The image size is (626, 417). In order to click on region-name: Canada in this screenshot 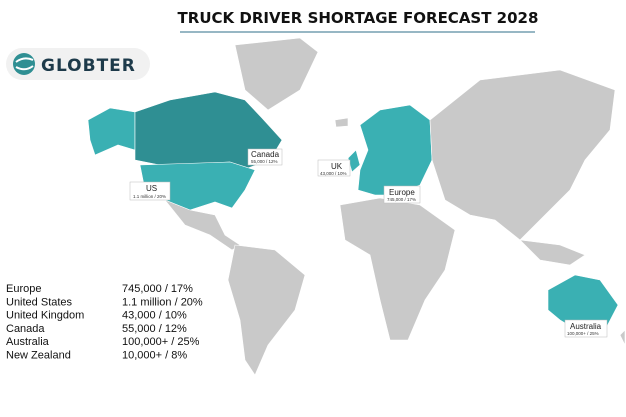, I will do `click(25, 329)`.